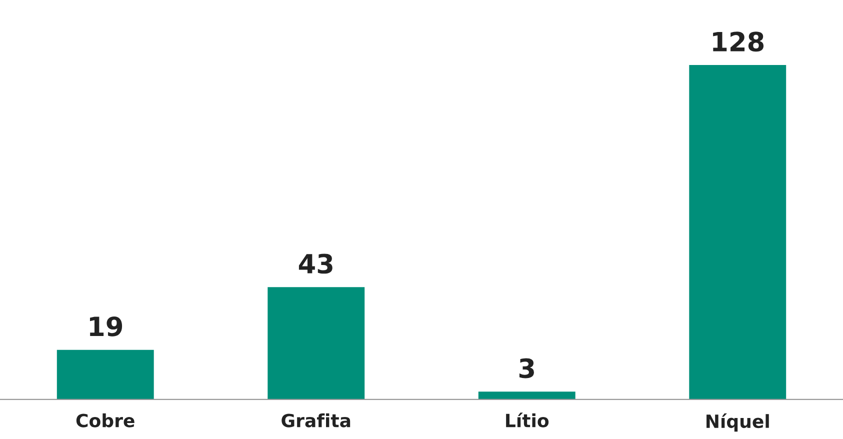 Image resolution: width=843 pixels, height=439 pixels. Describe the element at coordinates (106, 326) in the screenshot. I see `data-label: 19` at that location.